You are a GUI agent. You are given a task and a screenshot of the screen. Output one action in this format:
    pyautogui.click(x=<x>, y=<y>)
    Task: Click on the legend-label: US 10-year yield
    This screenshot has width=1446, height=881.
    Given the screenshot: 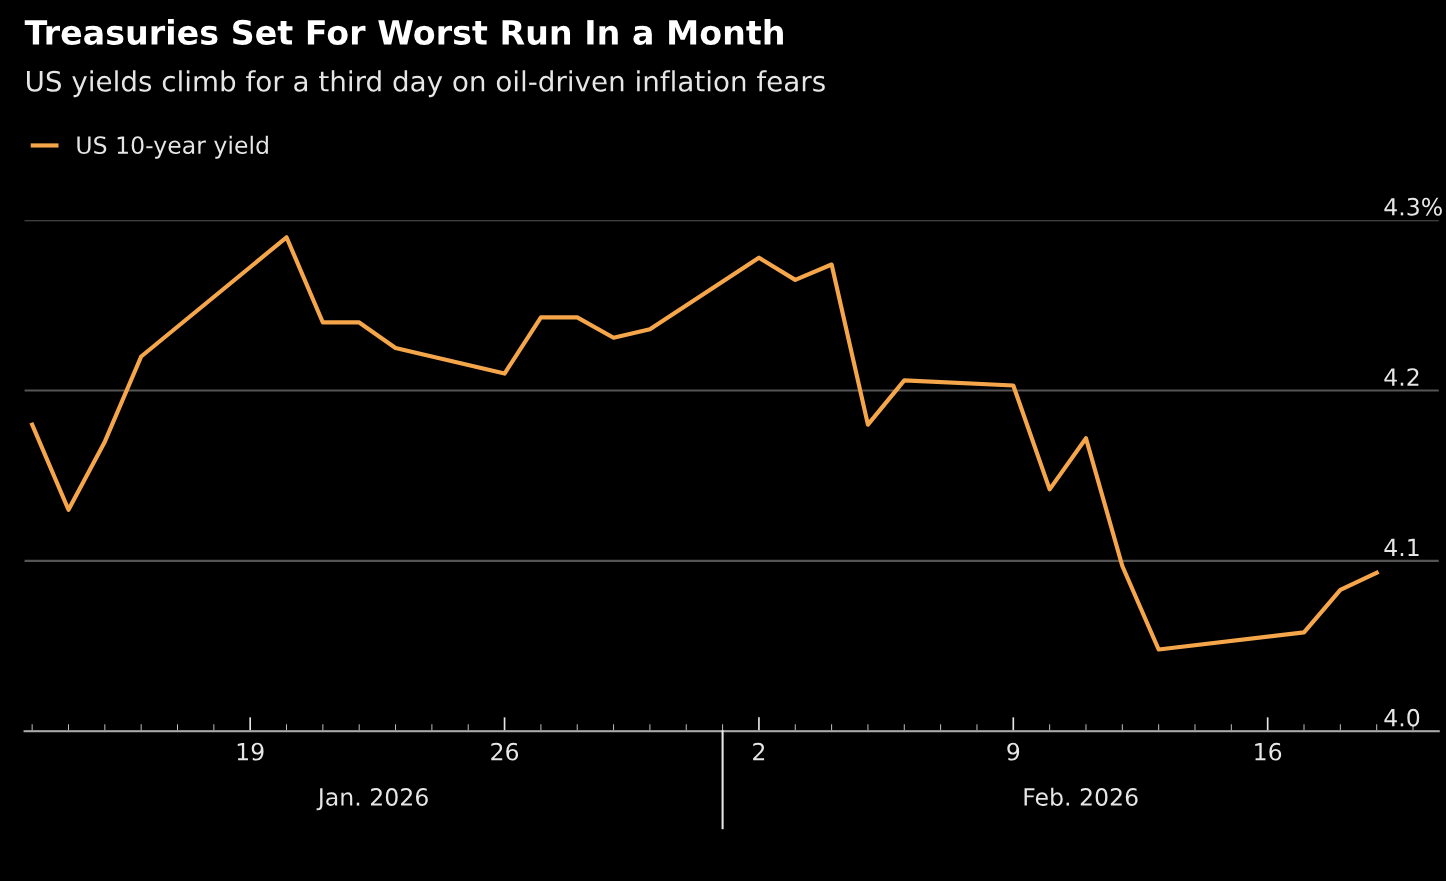 What is the action you would take?
    pyautogui.click(x=172, y=147)
    